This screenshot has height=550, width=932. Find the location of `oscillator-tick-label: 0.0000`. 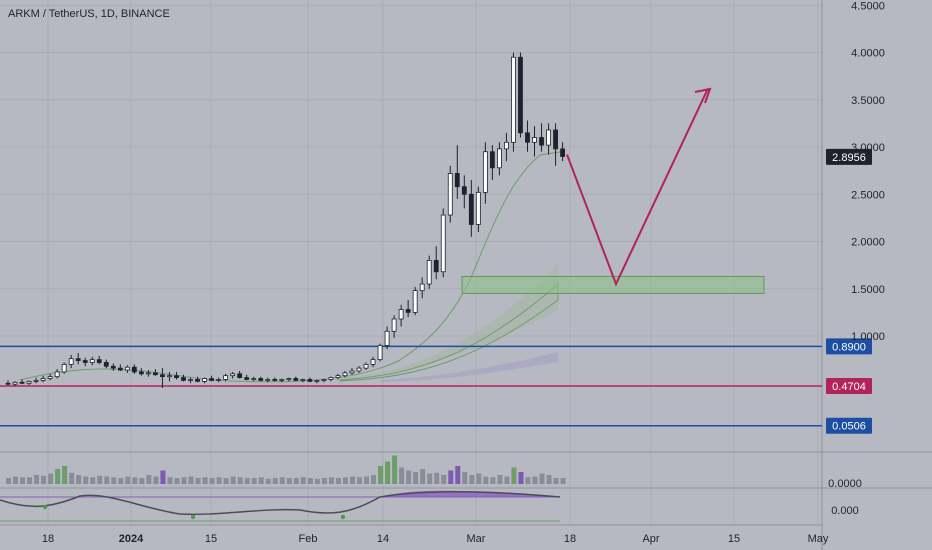

oscillator-tick-label: 0.0000 is located at coordinates (845, 484).